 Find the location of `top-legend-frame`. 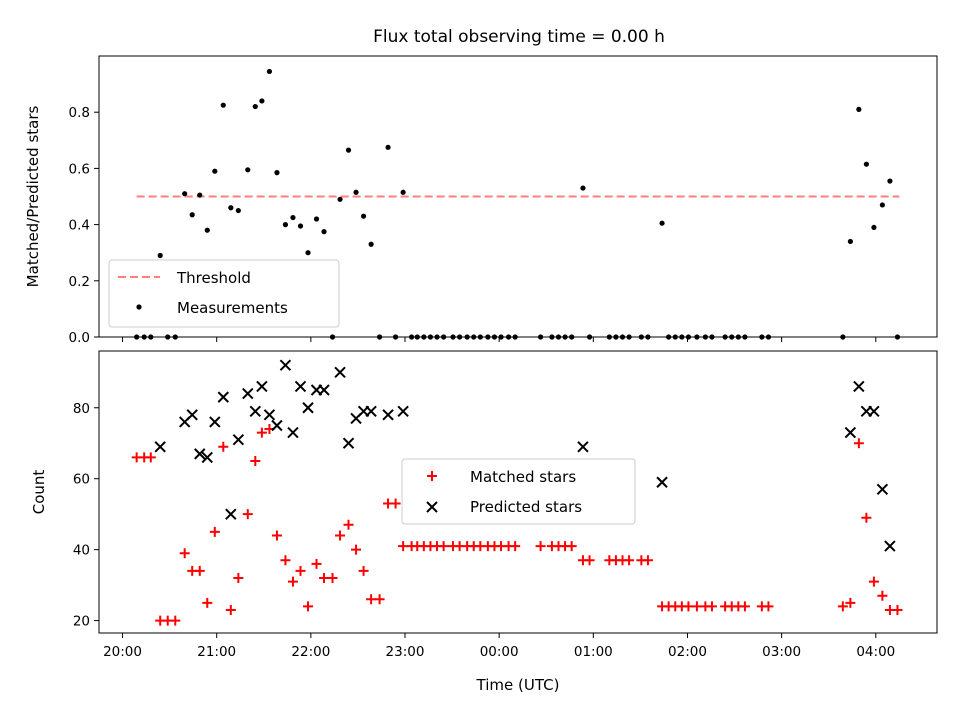

top-legend-frame is located at coordinates (224, 293).